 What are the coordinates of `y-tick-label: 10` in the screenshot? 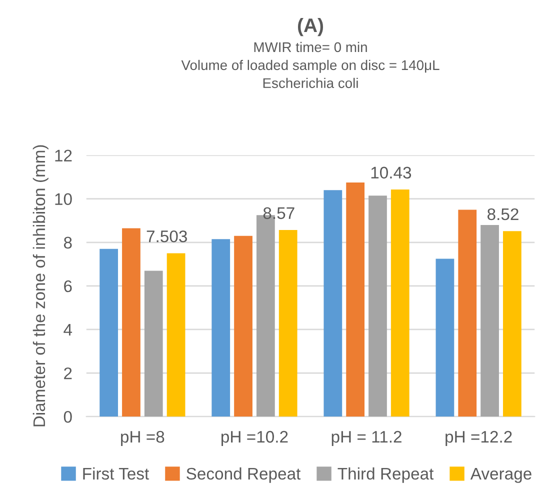 It's located at (63, 199).